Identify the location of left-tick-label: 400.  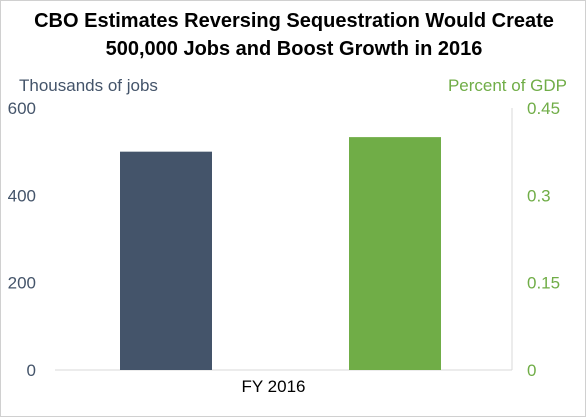
(22, 195).